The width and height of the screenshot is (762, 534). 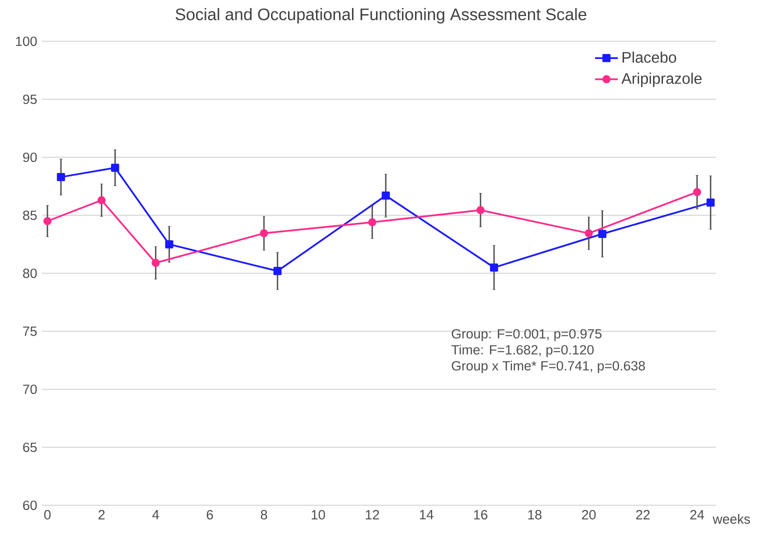 What do you see at coordinates (30, 331) in the screenshot?
I see `y-tick-label: 75` at bounding box center [30, 331].